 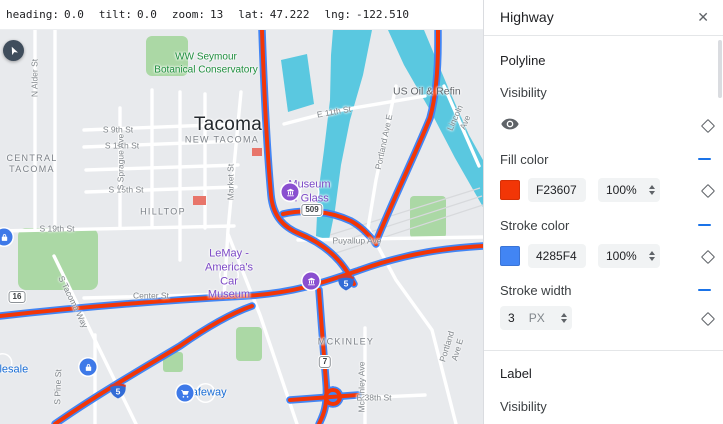 What do you see at coordinates (557, 190) in the screenshot?
I see `fill-hex-input` at bounding box center [557, 190].